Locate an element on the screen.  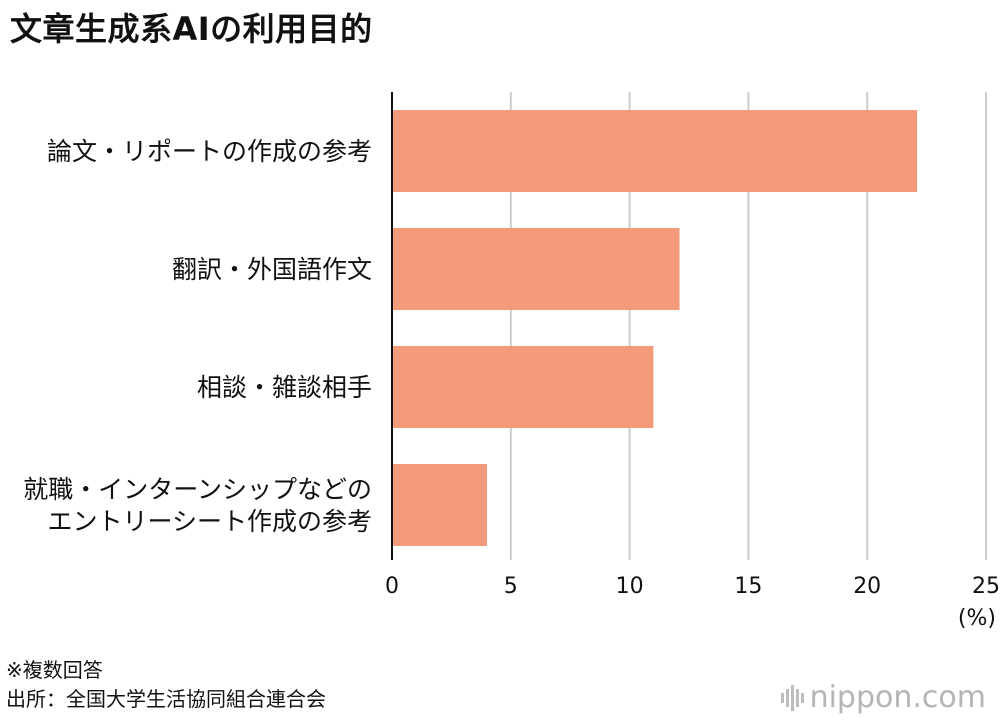
category-label-1-0: 翻訳・外国語作文 is located at coordinates (272, 269).